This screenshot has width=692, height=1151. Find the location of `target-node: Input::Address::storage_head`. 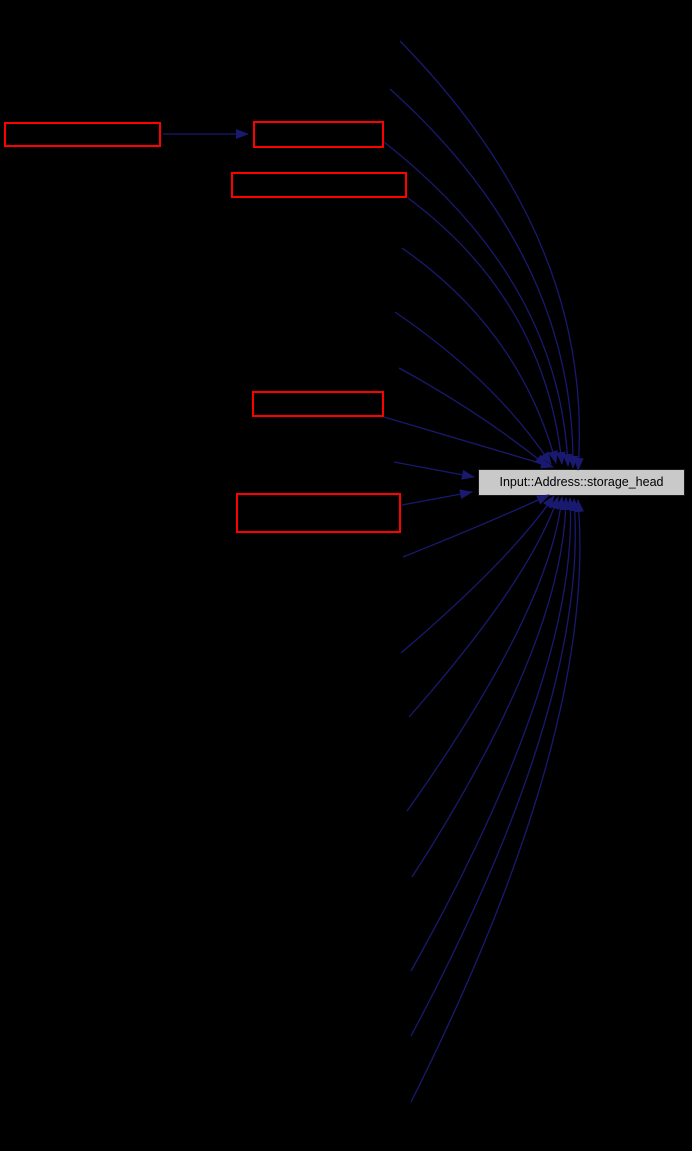

target-node: Input::Address::storage_head is located at coordinates (581, 482).